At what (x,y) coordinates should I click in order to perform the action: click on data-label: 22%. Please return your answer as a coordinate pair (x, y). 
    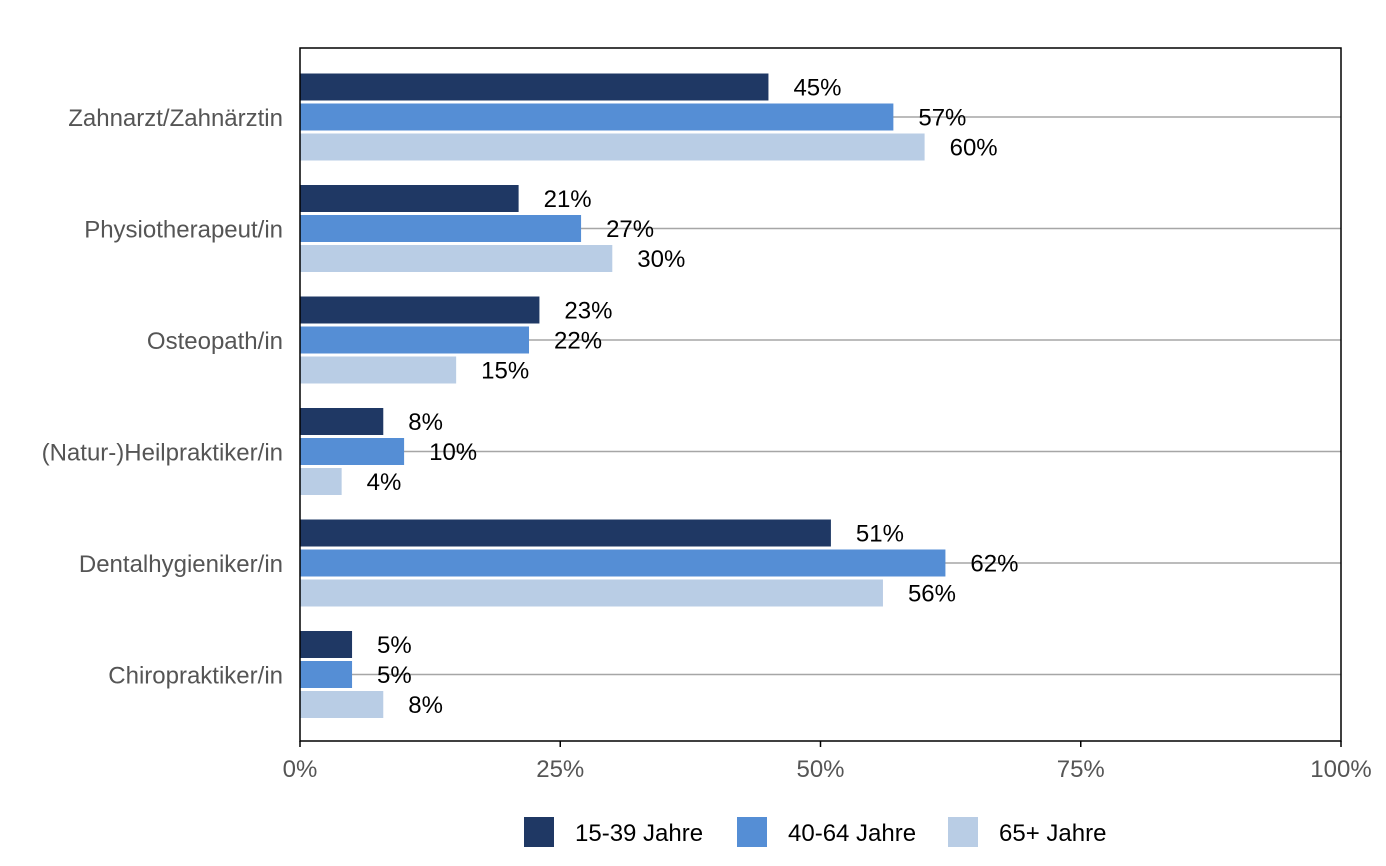
    Looking at the image, I should click on (578, 341).